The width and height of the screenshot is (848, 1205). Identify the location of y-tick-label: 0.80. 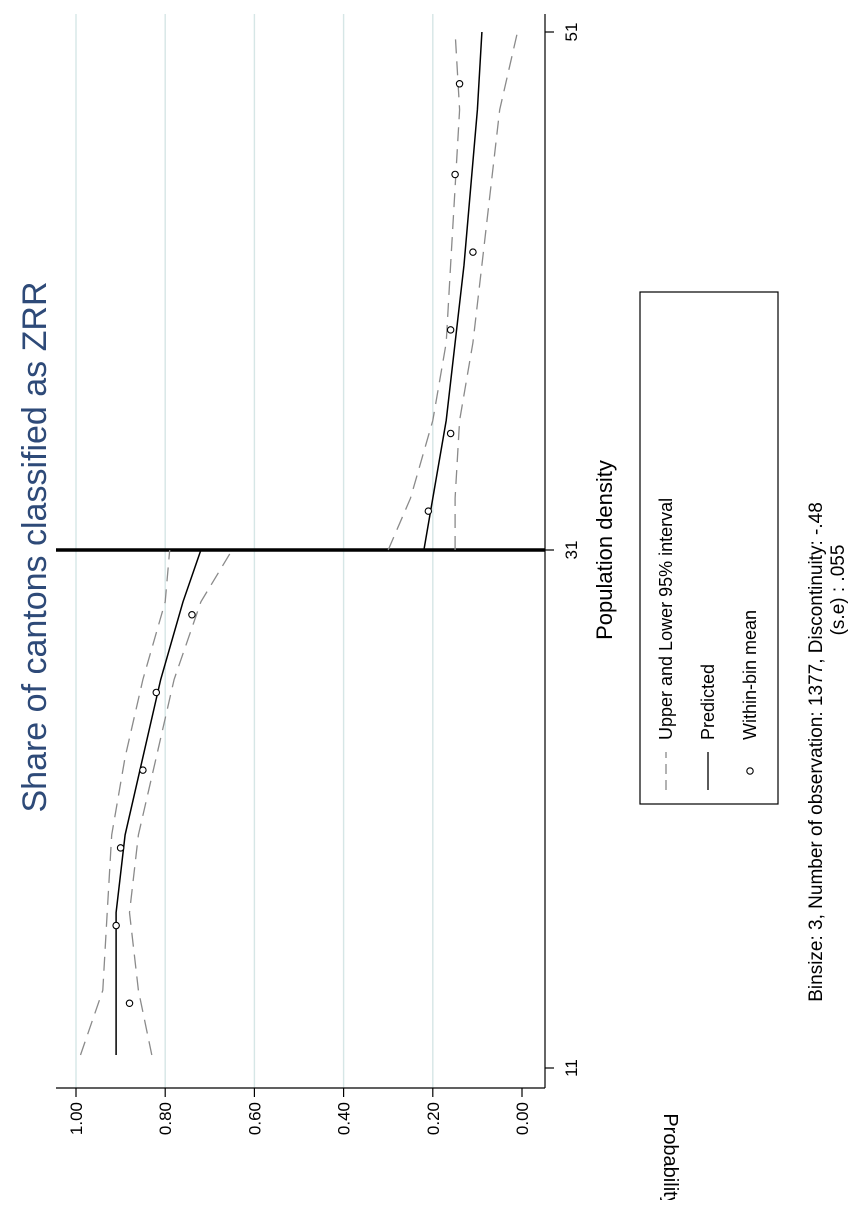
(165, 1118).